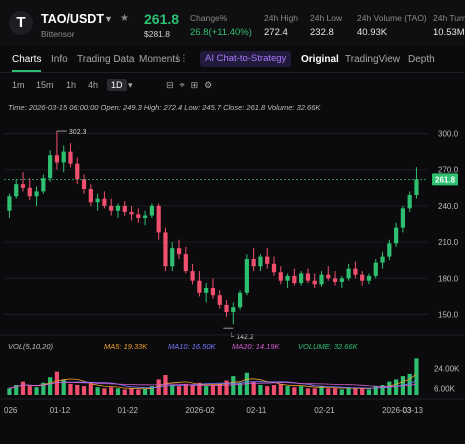 The width and height of the screenshot is (465, 444). I want to click on tab-trading-data: Trading Data, so click(106, 59).